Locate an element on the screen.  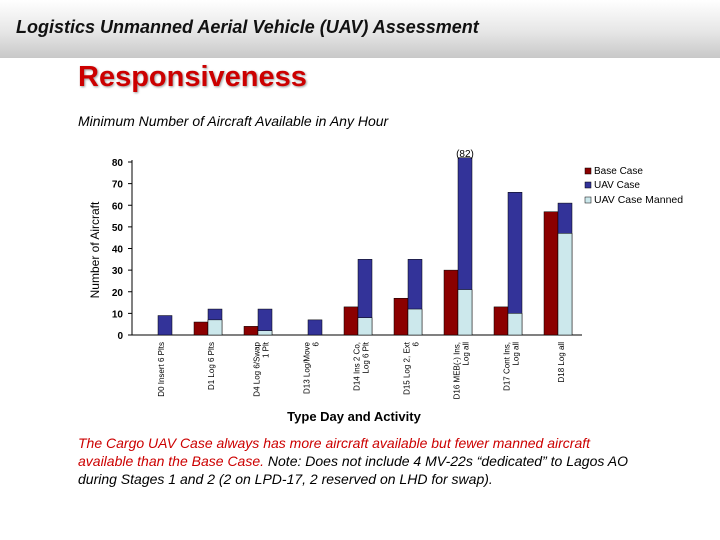
x-tick-label: D16 MEB(-) Ins,Log all is located at coordinates (462, 371).